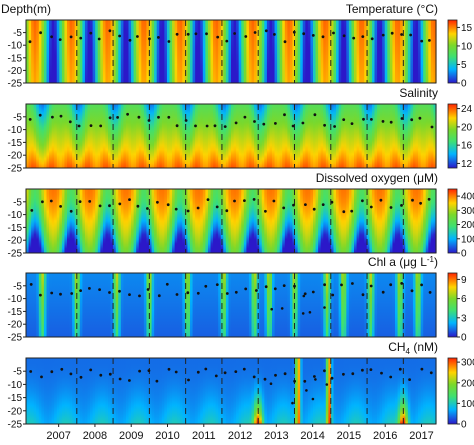 Image resolution: width=474 pixels, height=445 pixels. What do you see at coordinates (392, 9) in the screenshot?
I see `panel-title: Temperature (°C)` at bounding box center [392, 9].